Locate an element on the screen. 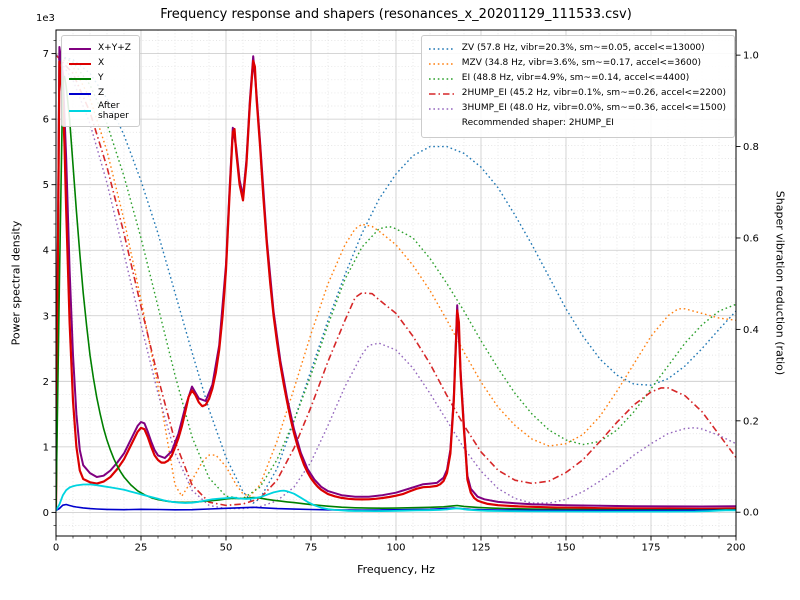 Image resolution: width=800 pixels, height=600 pixels. x-tick-label: 0 is located at coordinates (56, 547).